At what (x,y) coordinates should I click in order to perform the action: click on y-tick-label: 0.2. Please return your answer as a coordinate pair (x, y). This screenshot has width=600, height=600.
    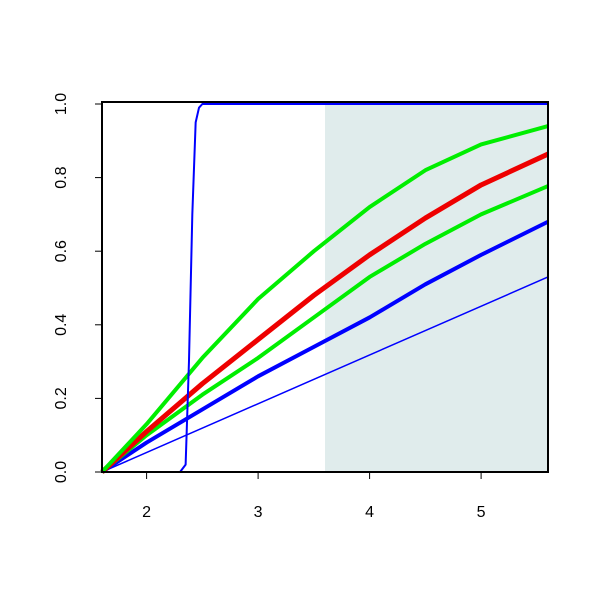
    Looking at the image, I should click on (61, 398).